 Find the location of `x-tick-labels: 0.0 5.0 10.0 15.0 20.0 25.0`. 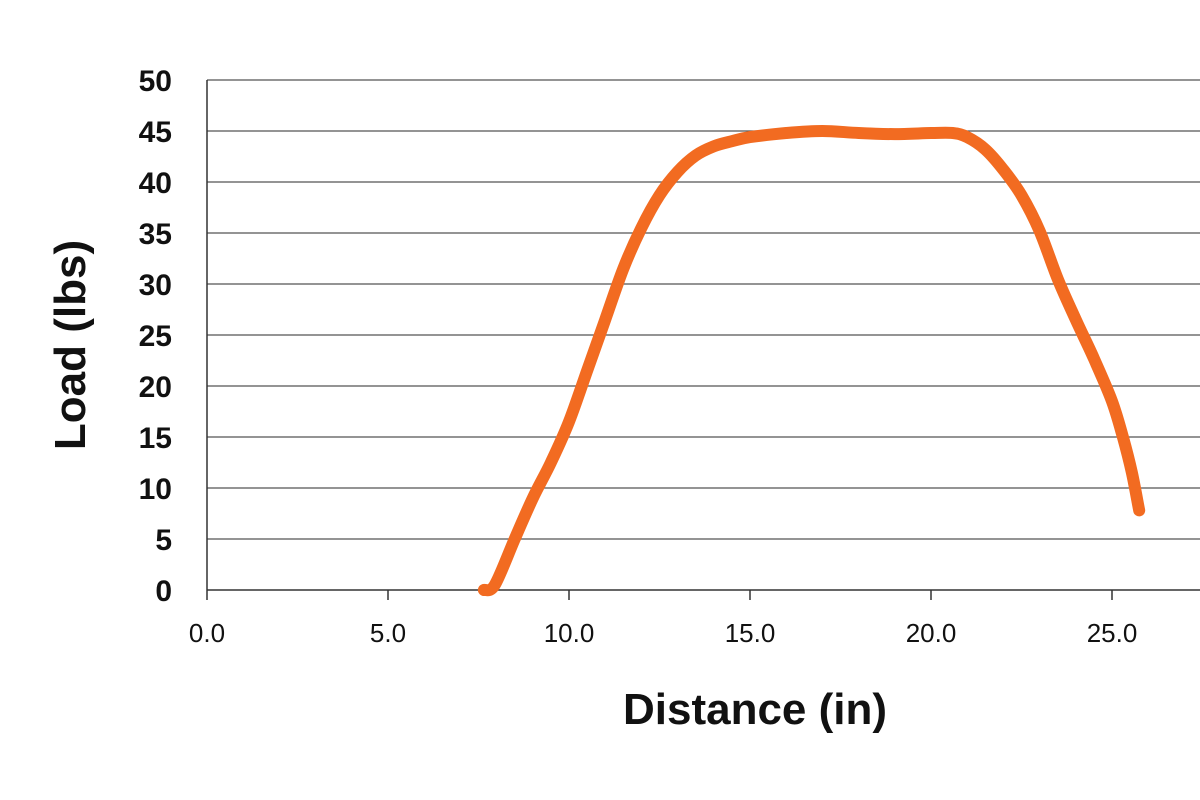

x-tick-labels: 0.0 5.0 10.0 15.0 20.0 25.0 is located at coordinates (663, 633).